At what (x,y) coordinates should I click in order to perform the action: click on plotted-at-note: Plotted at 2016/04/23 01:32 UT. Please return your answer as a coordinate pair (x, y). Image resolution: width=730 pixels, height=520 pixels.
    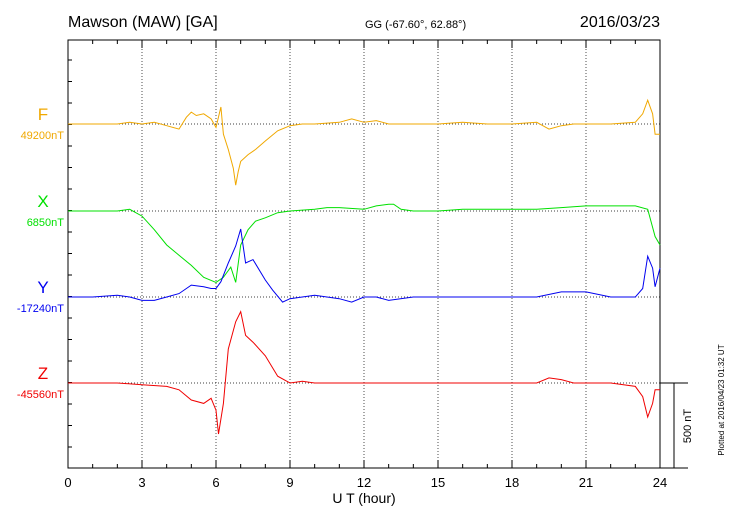
    Looking at the image, I should click on (721, 399).